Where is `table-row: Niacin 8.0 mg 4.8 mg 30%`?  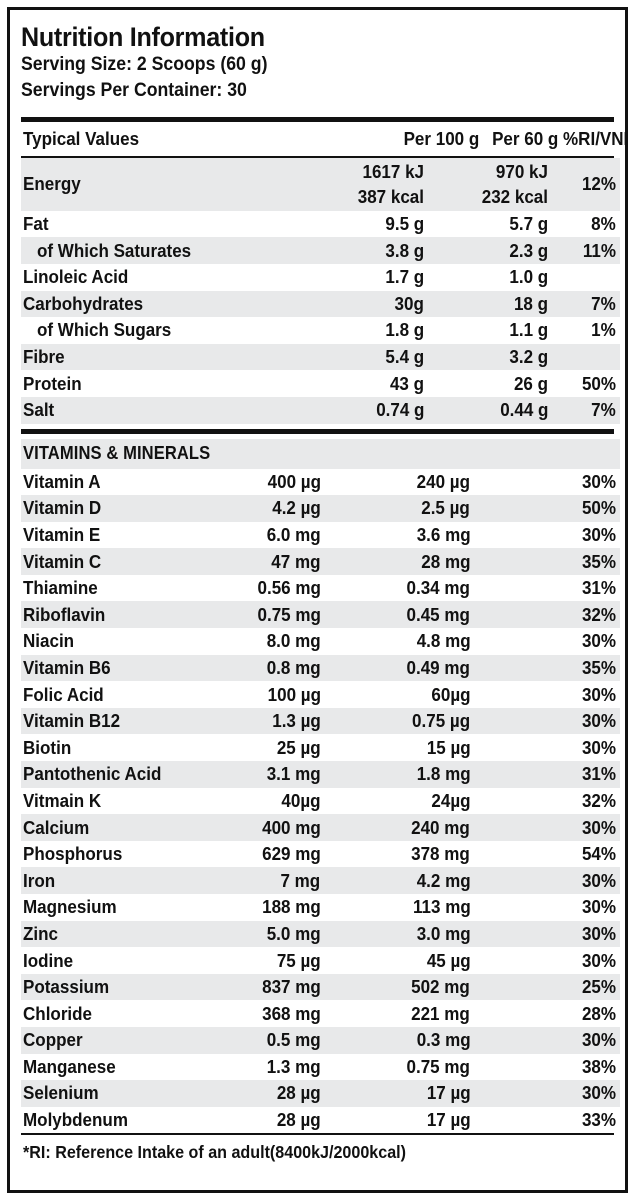
table-row: Niacin 8.0 mg 4.8 mg 30% is located at coordinates (320, 641).